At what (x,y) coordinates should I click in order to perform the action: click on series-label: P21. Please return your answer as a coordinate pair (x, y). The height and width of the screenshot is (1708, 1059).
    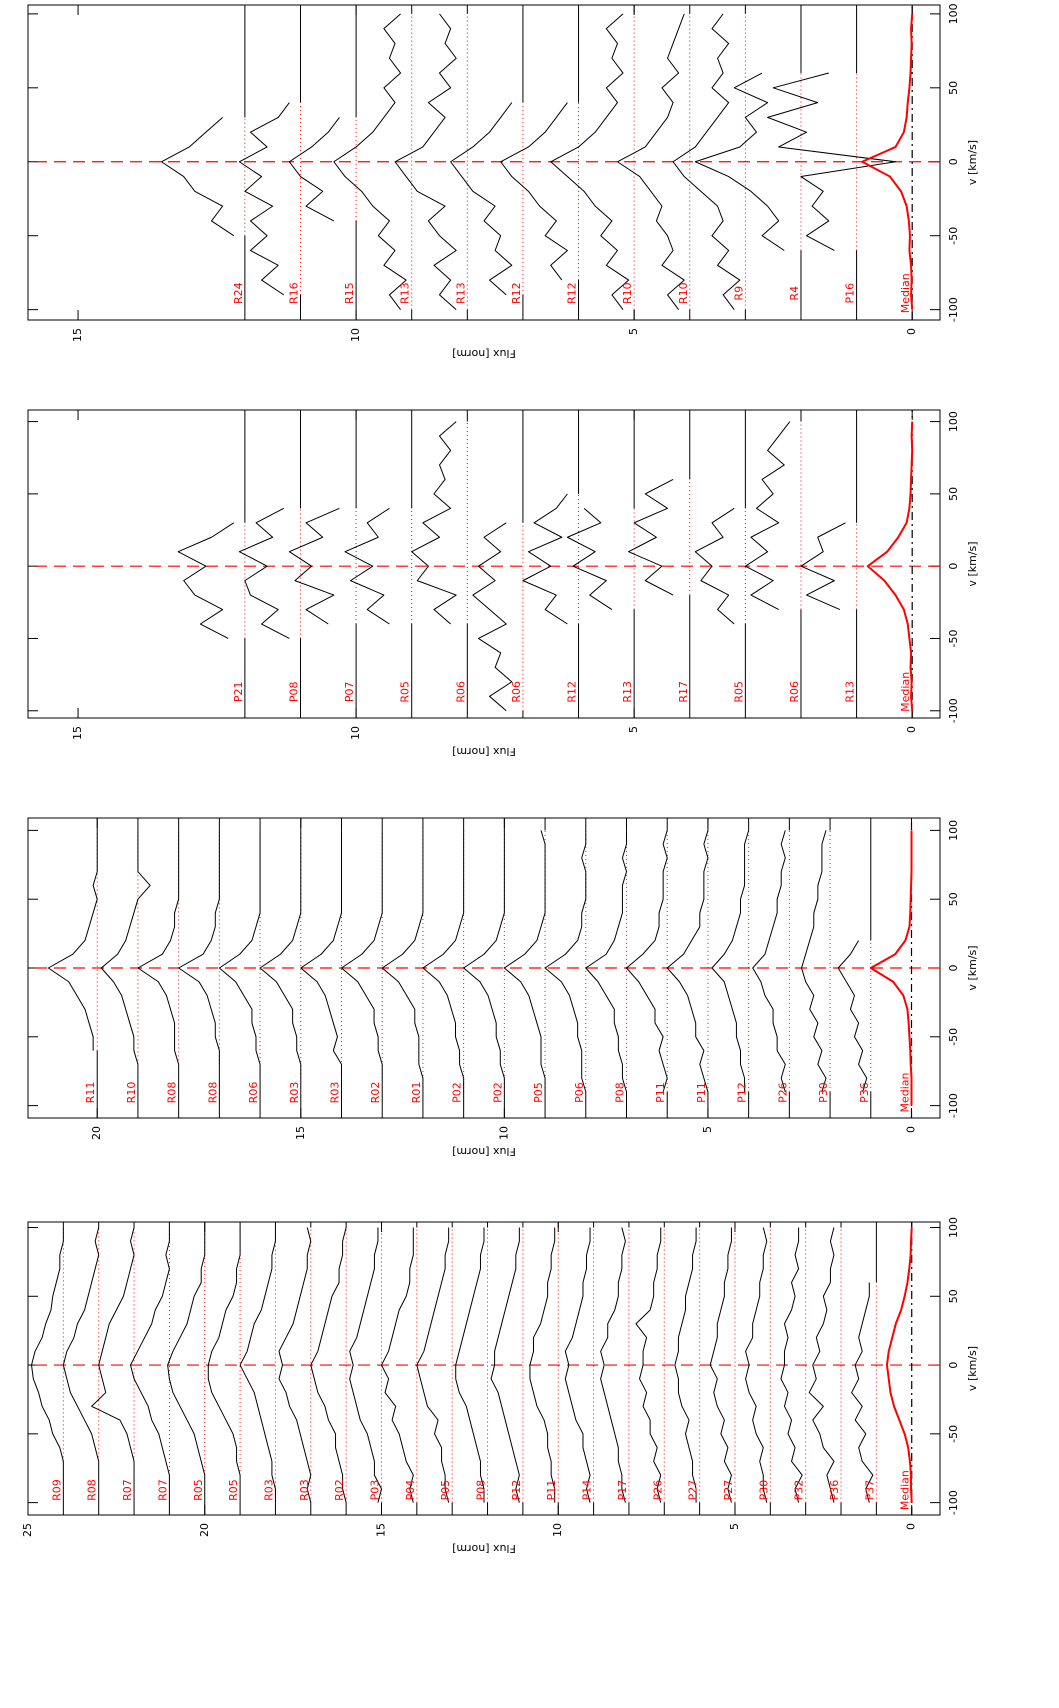
    Looking at the image, I should click on (238, 691).